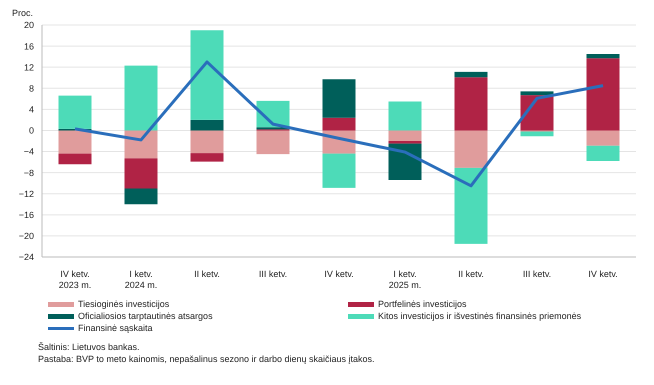 This screenshot has height=385, width=654. What do you see at coordinates (31, 131) in the screenshot?
I see `y-tick-label: 0` at bounding box center [31, 131].